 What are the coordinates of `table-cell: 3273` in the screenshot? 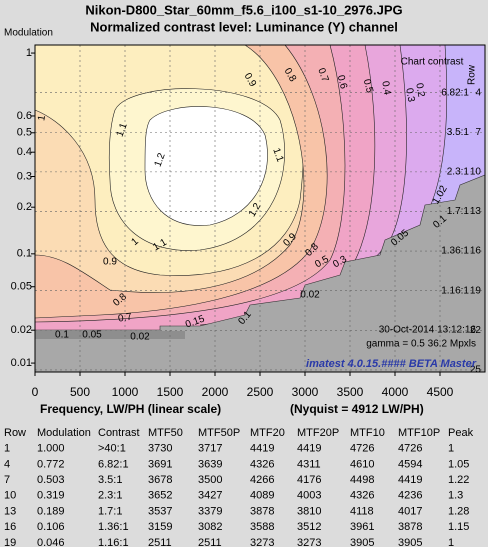 It's located at (262, 542).